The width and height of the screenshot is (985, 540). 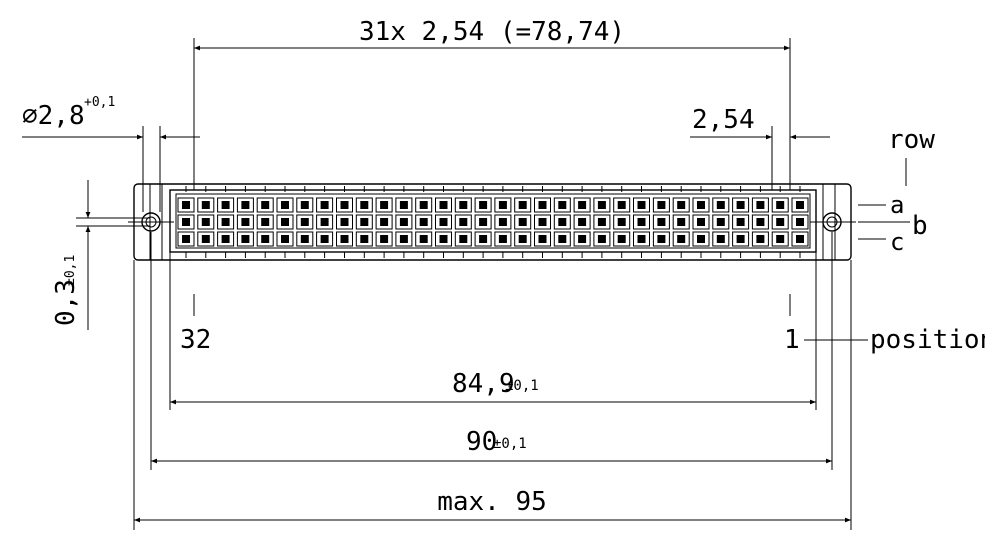 I want to click on position-legend: 32 1 position, so click(x=582, y=324).